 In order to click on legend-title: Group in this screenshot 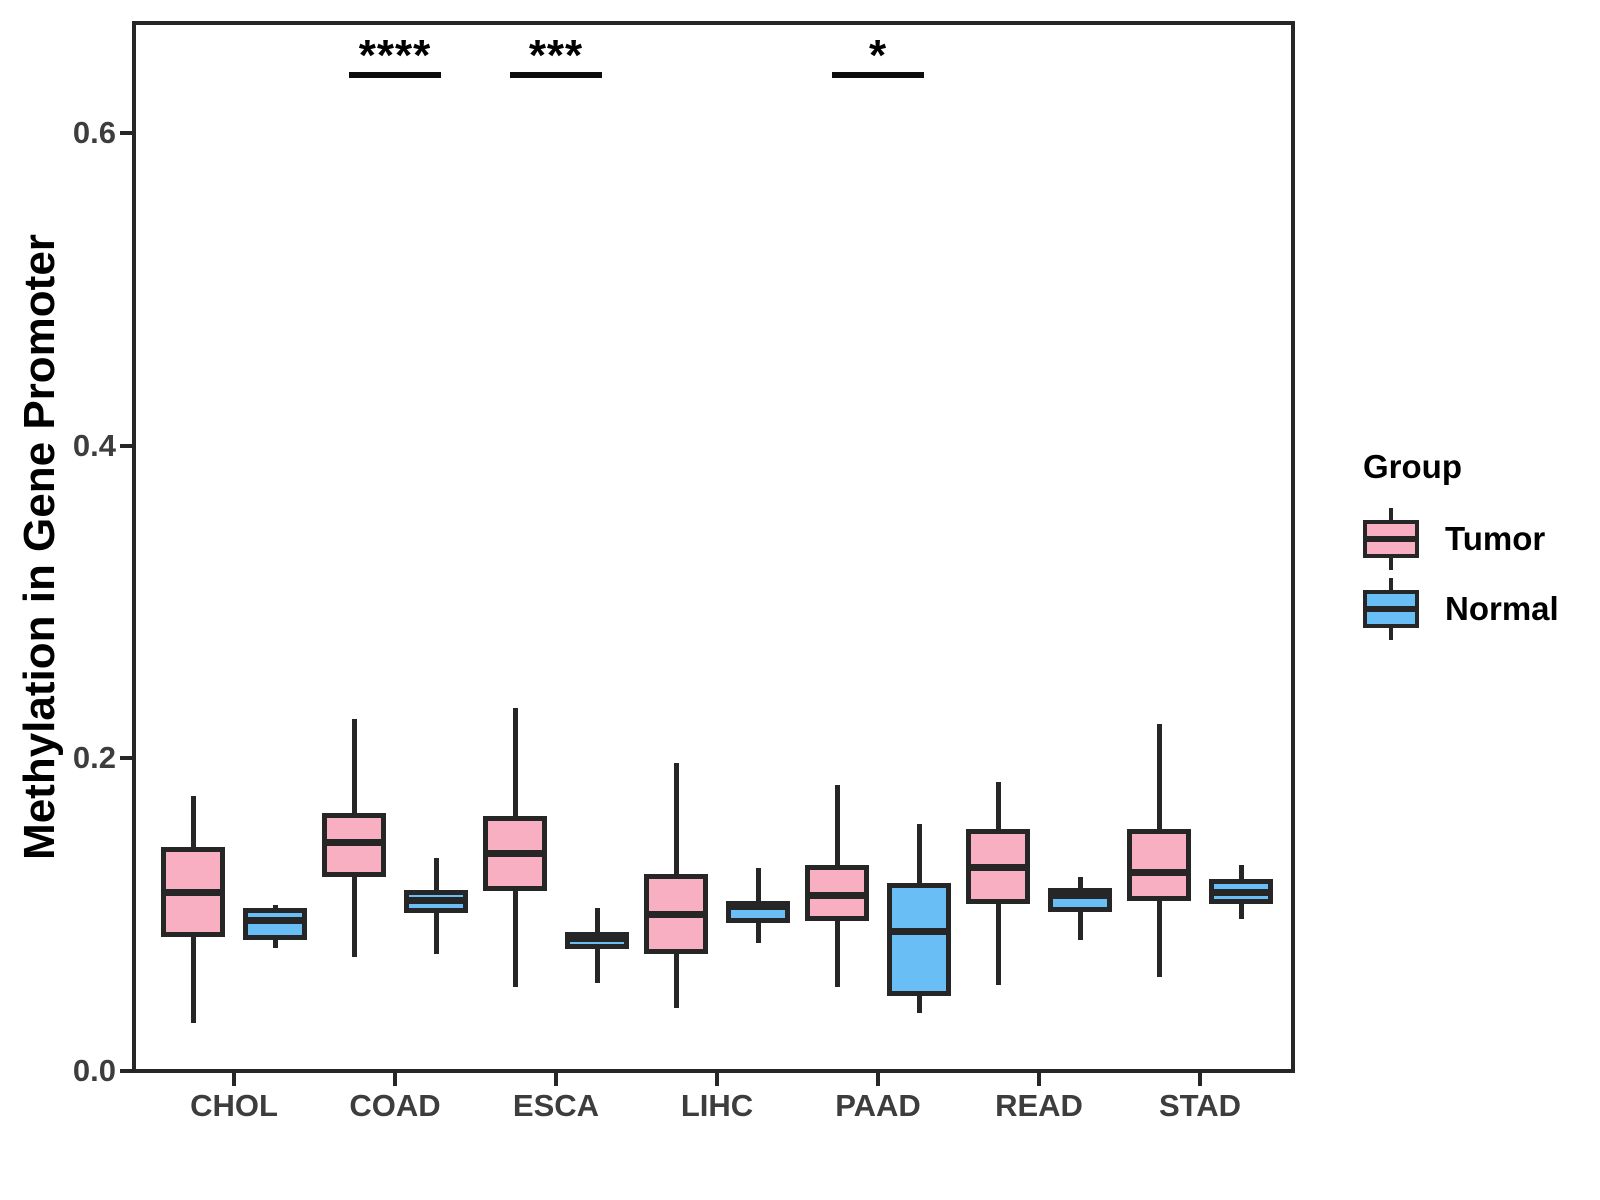, I will do `click(1412, 466)`.